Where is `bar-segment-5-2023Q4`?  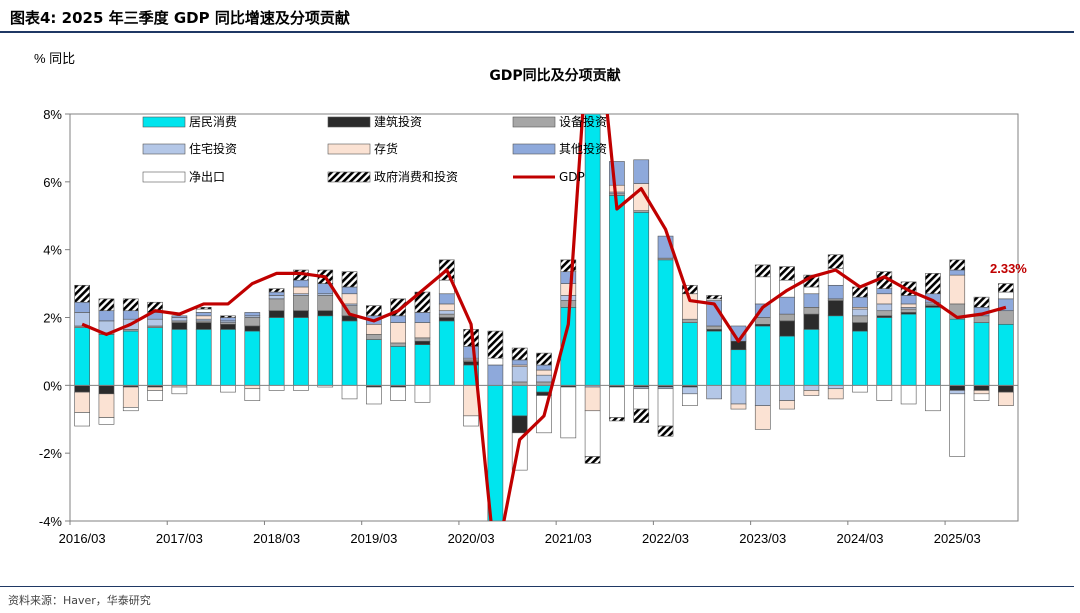 bar-segment-5-2023Q4 is located at coordinates (835, 394).